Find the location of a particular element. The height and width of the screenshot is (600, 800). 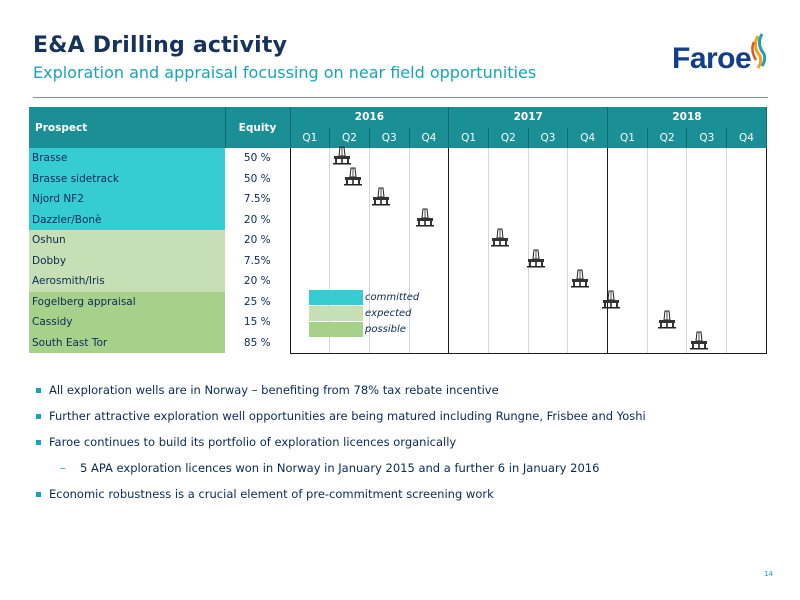

header-prospect: Prospect is located at coordinates (127, 127).